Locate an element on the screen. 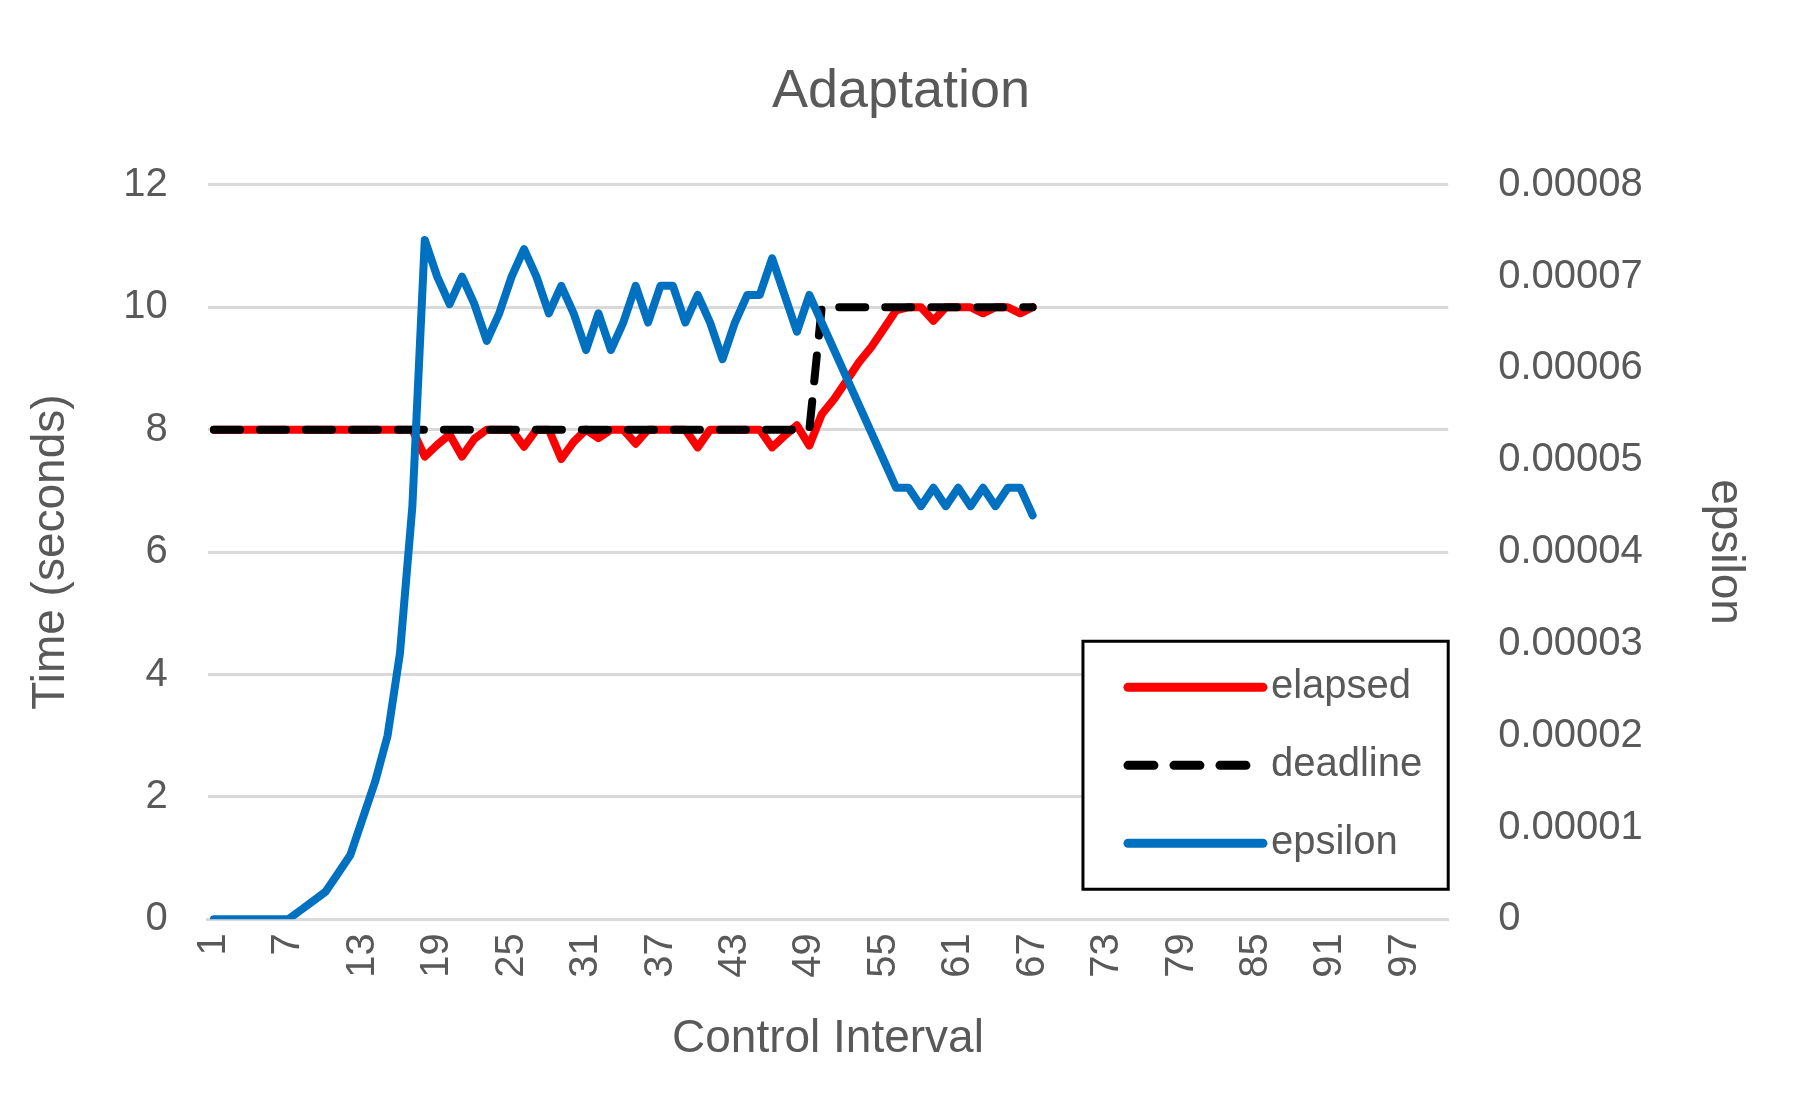 The height and width of the screenshot is (1101, 1812). y2-tick-label: 0.00003 is located at coordinates (1570, 640).